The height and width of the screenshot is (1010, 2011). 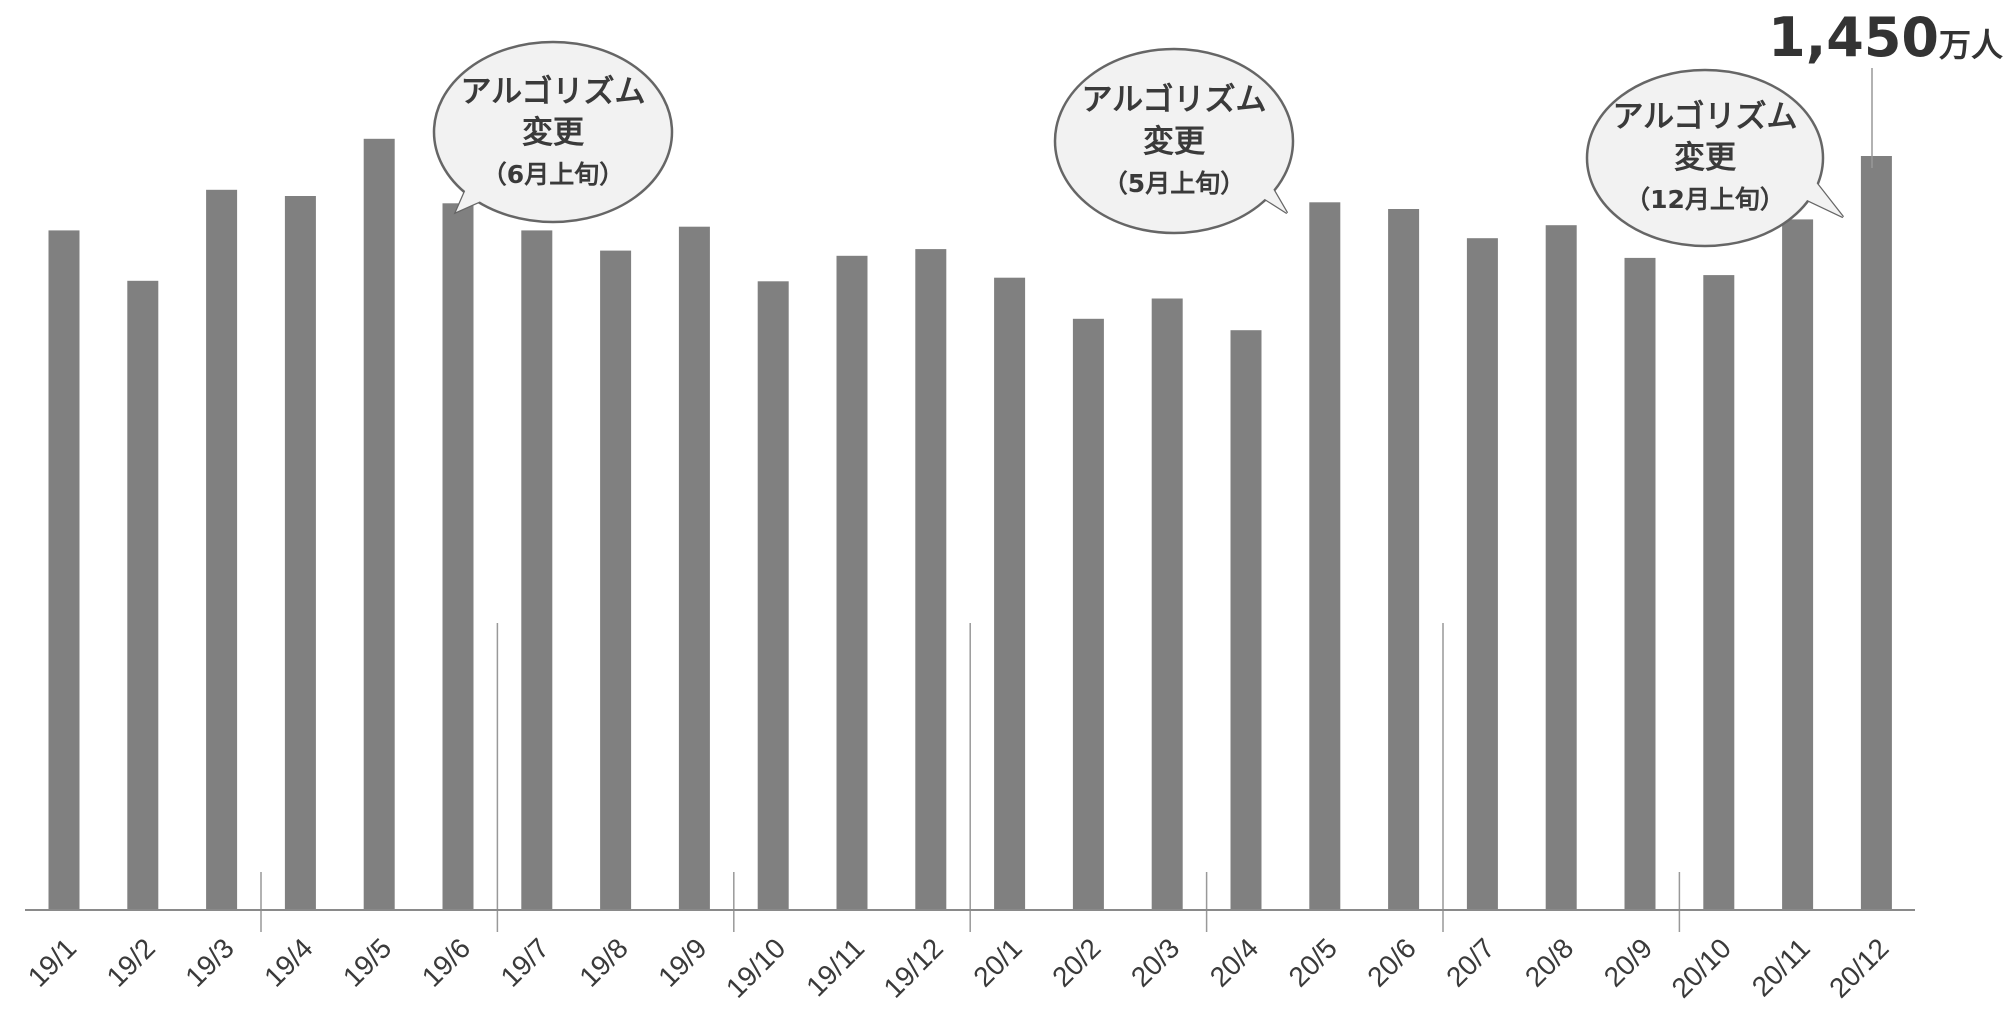 What do you see at coordinates (209, 962) in the screenshot?
I see `x-tick-label: 19/3` at bounding box center [209, 962].